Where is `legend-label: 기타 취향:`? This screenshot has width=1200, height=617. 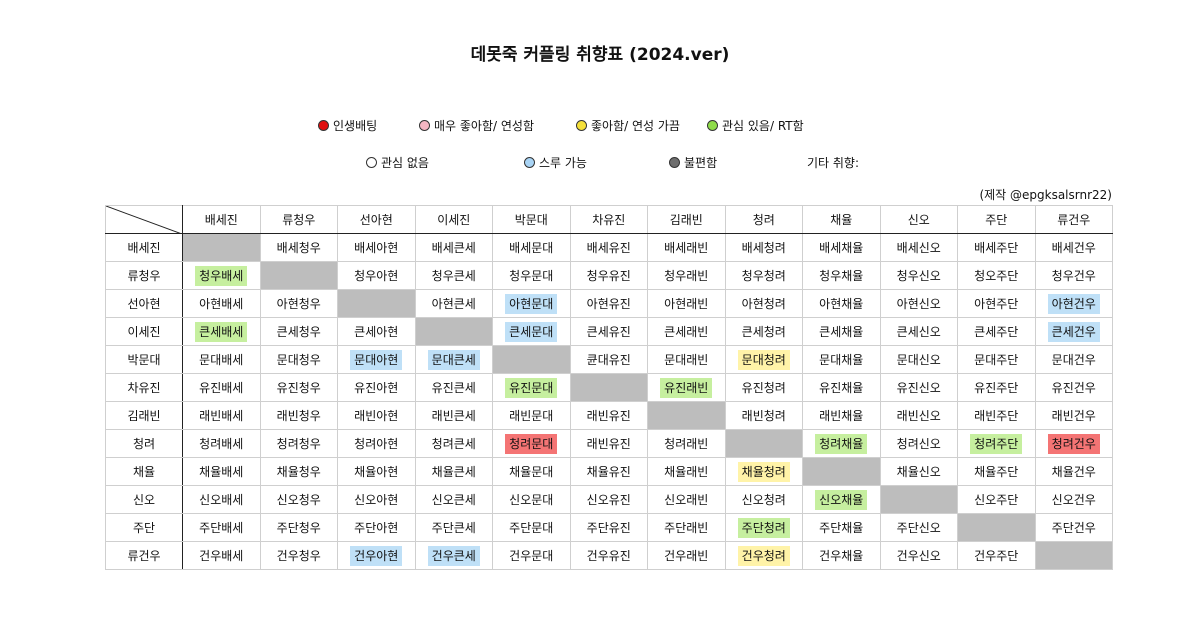 legend-label: 기타 취향: is located at coordinates (833, 163).